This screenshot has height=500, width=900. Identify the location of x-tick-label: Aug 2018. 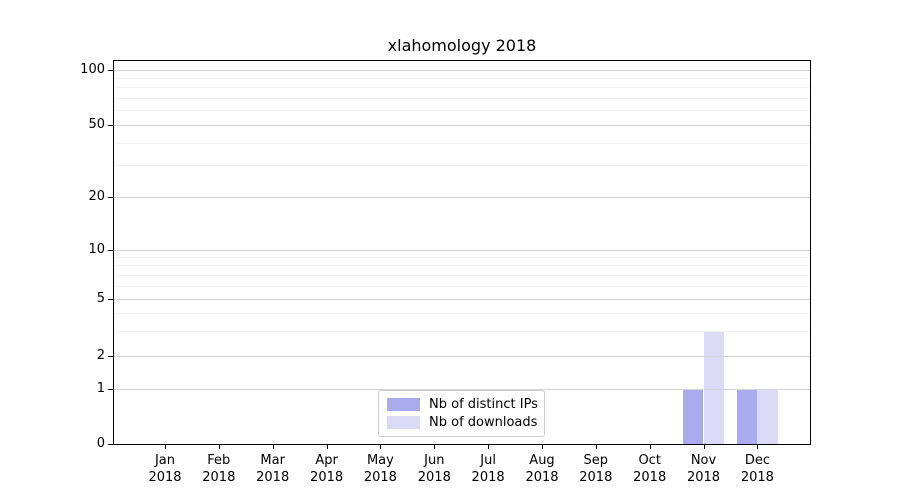
(542, 469).